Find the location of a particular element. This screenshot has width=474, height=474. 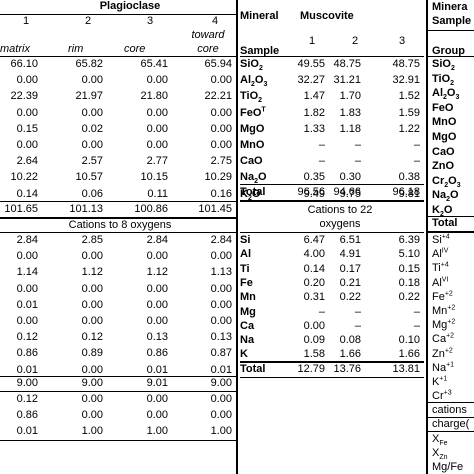

muscovite-oxide-value: 49.55 is located at coordinates (311, 64).